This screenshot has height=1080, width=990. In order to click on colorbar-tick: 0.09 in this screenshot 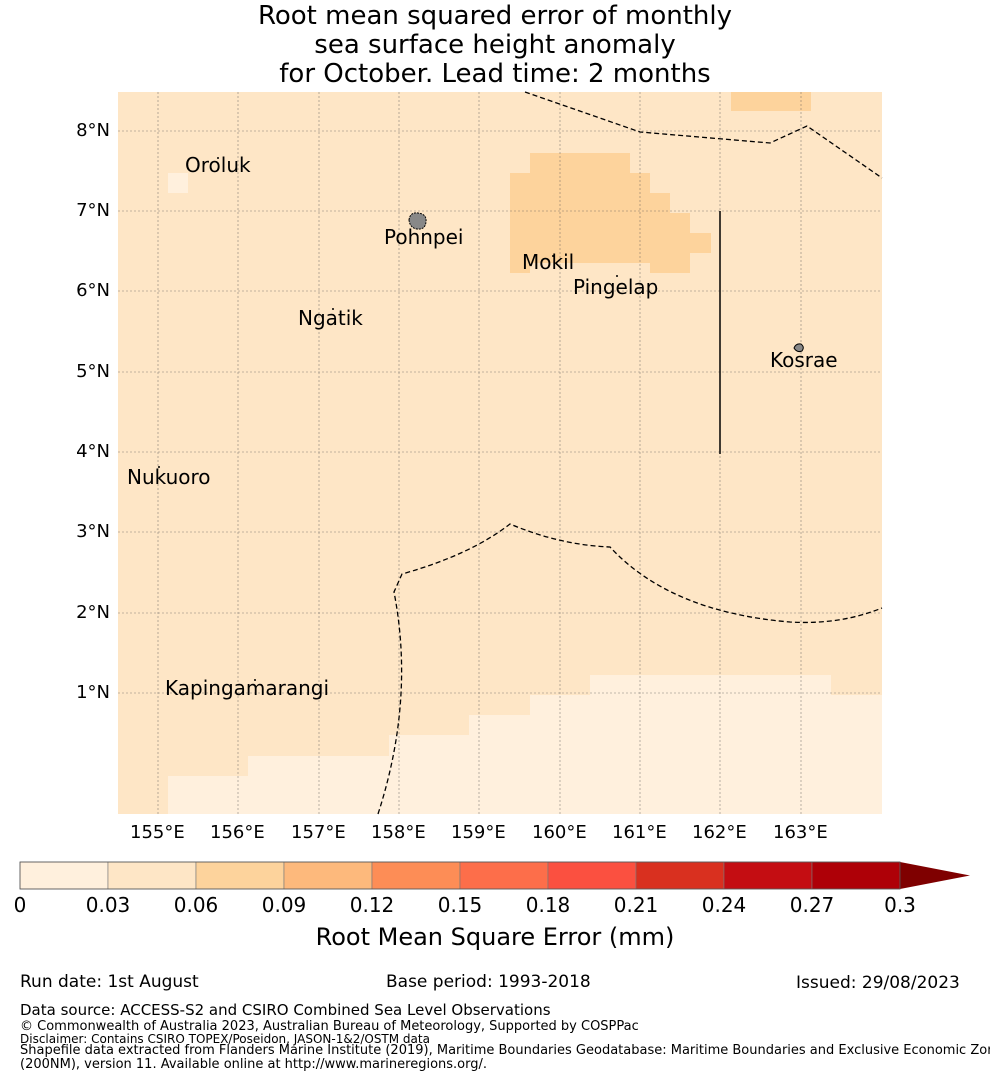, I will do `click(284, 905)`.